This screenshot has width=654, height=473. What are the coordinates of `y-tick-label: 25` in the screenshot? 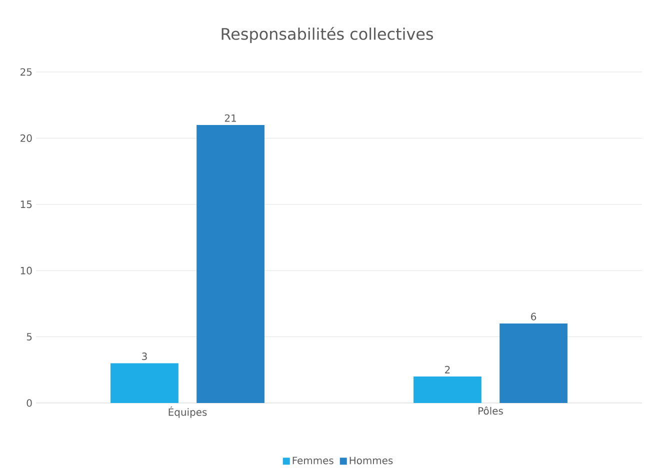 It's located at (26, 72).